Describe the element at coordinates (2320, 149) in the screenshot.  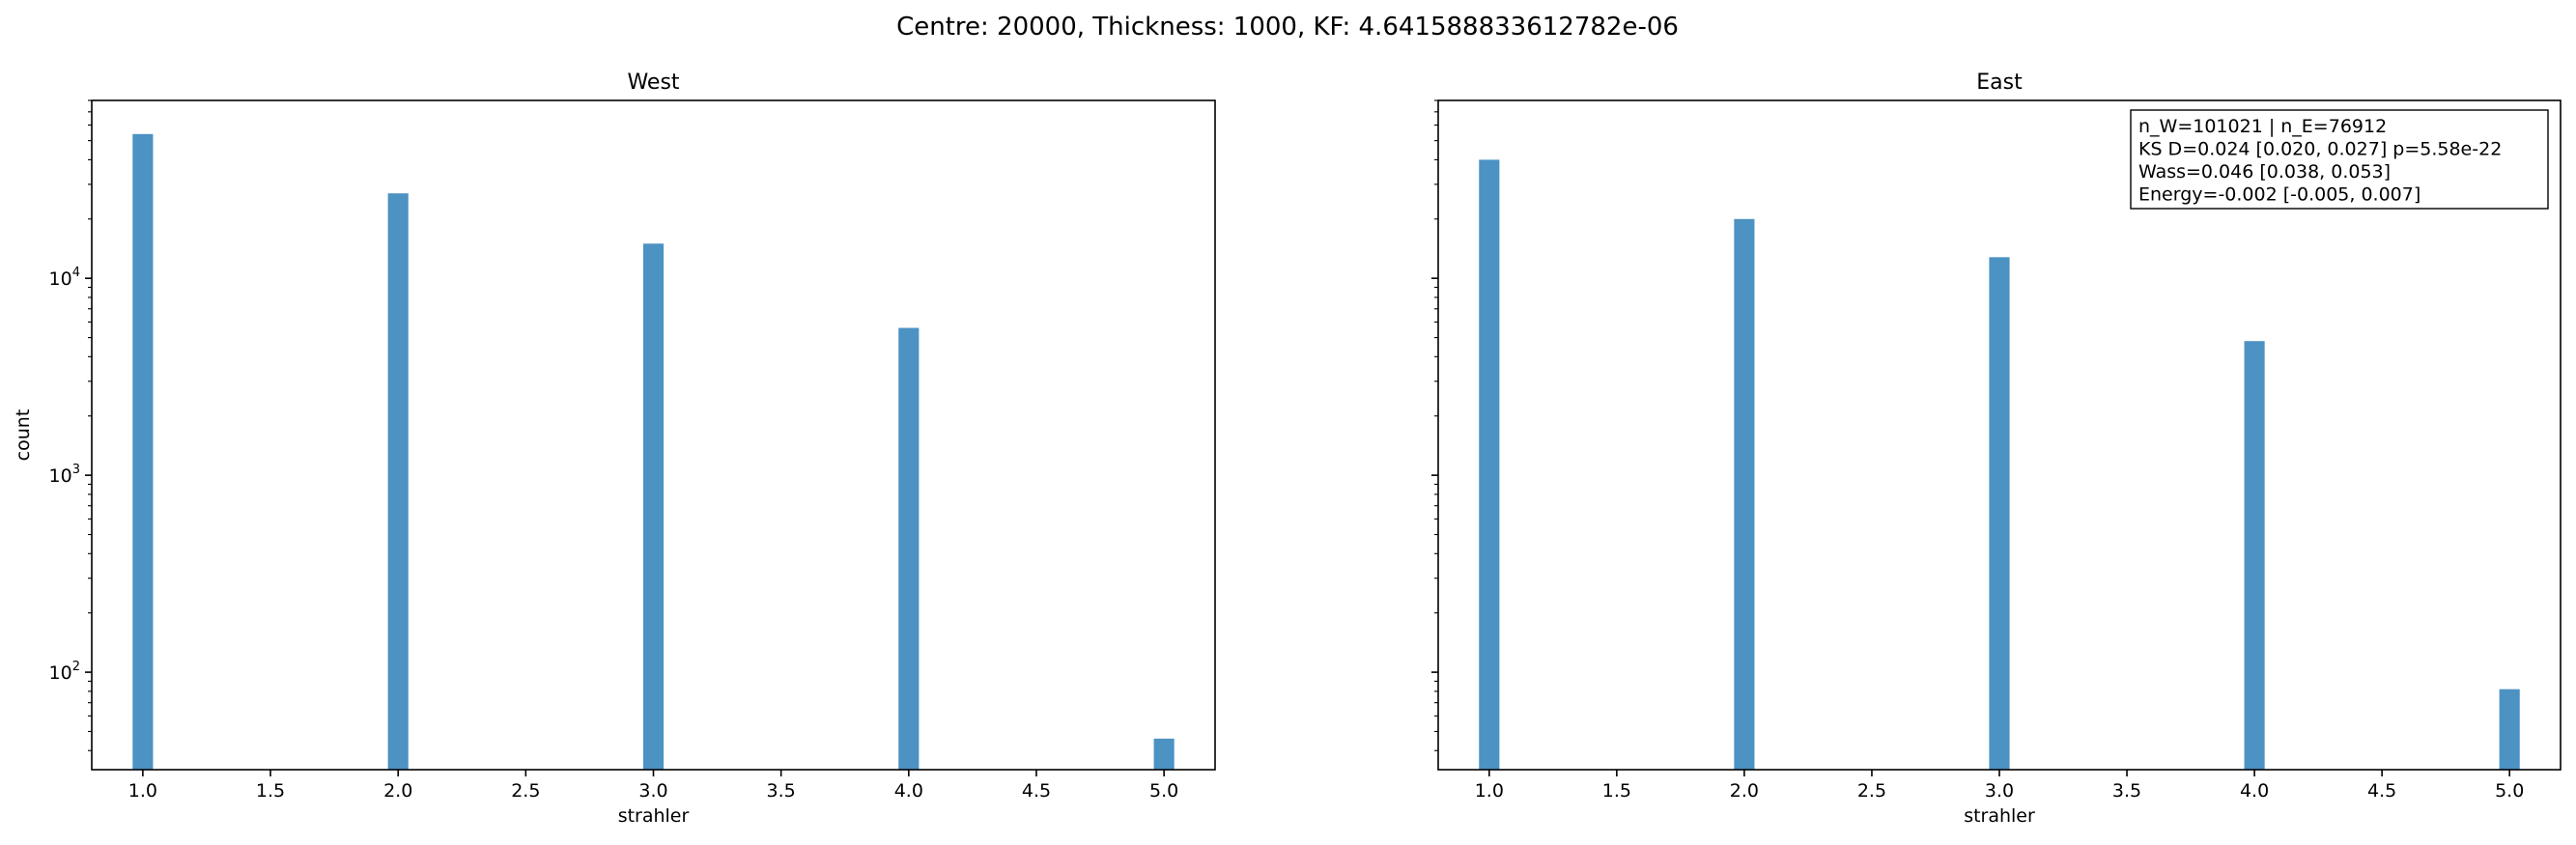
I see `stats-annotation-line: KS D=0.024 [0.020, 0.027] p=5.58e-22` at that location.